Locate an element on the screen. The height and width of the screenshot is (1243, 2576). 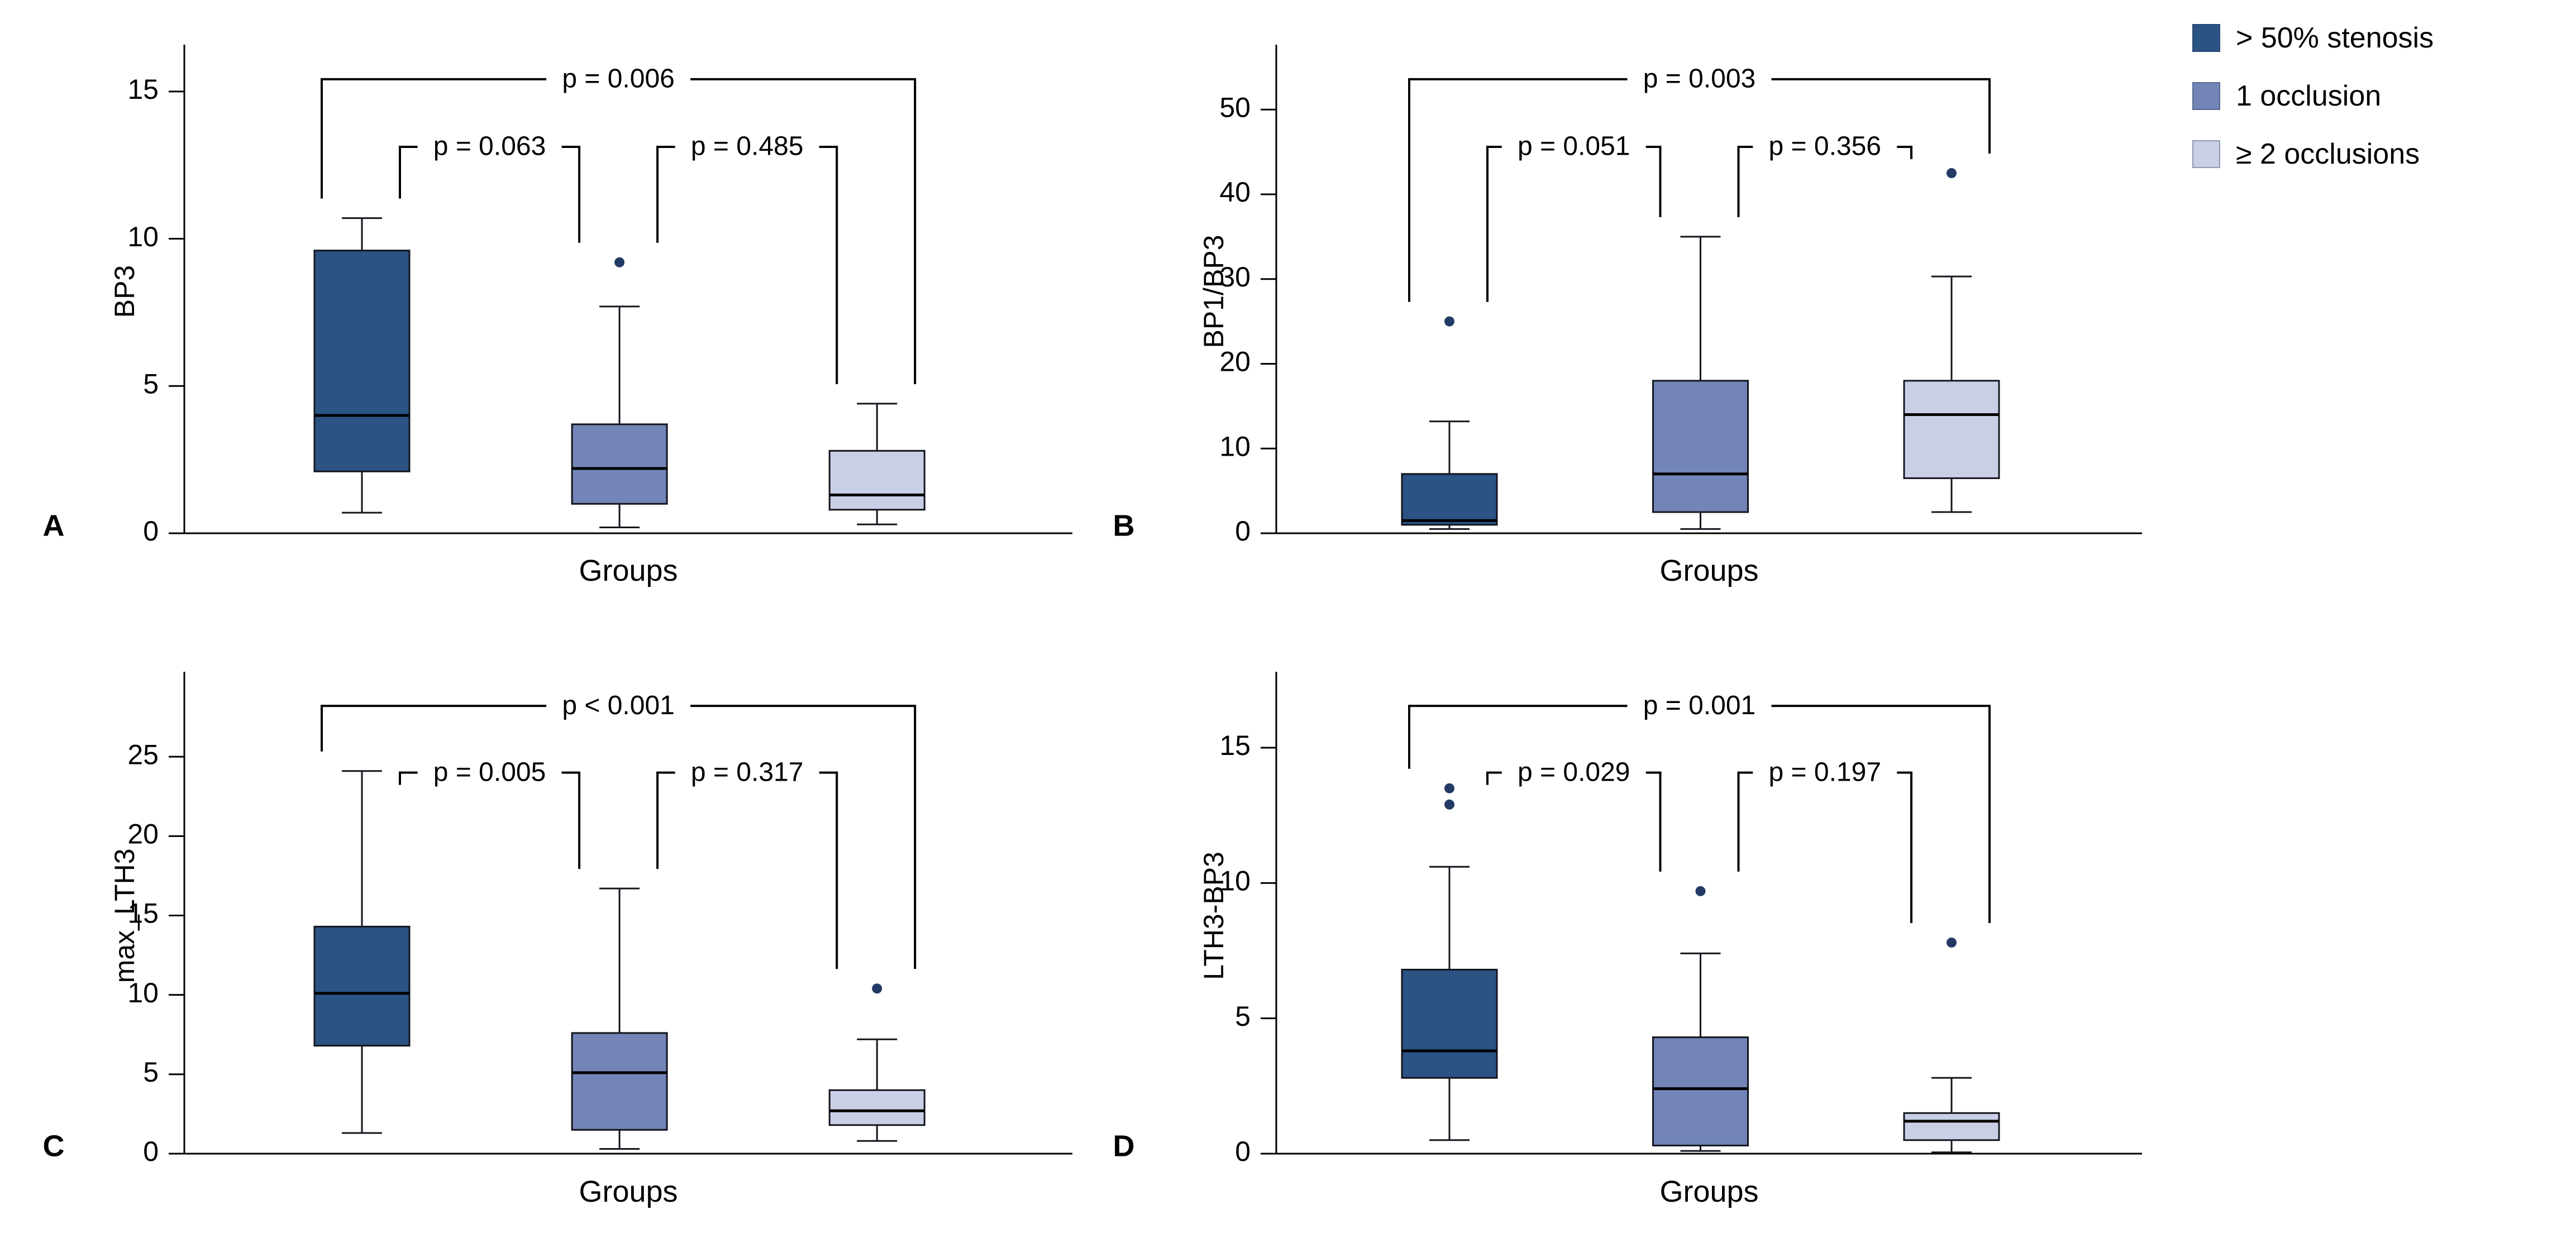
legend-item-one-occlusion: 1 occlusion is located at coordinates (2313, 96).